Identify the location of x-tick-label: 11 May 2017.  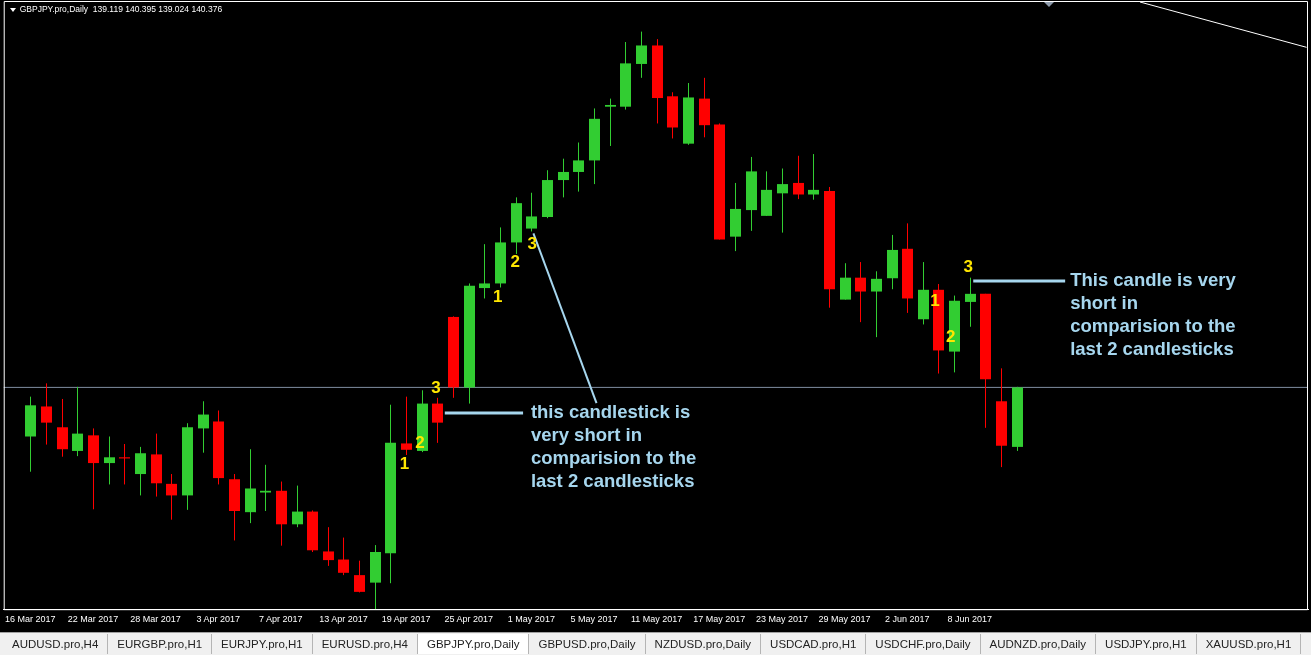
(656, 619).